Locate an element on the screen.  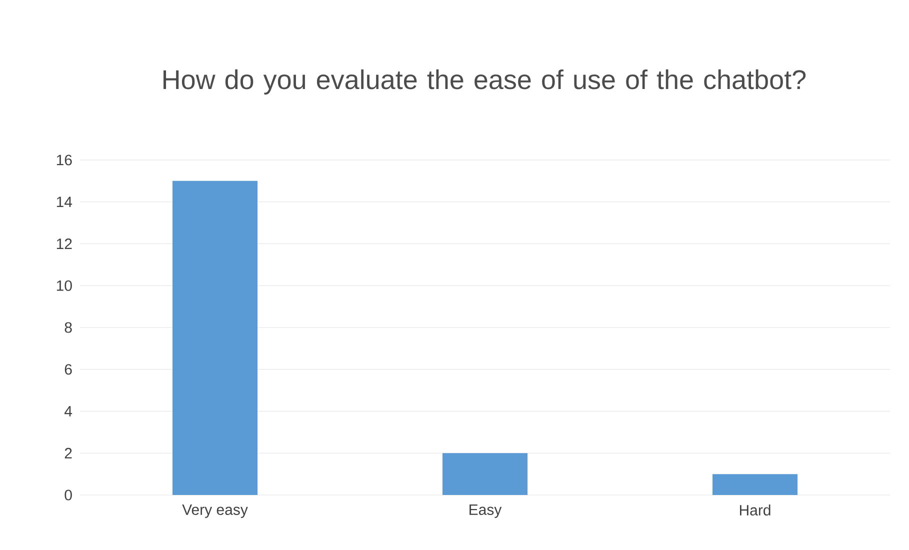
x-tick-label: Easy is located at coordinates (486, 511).